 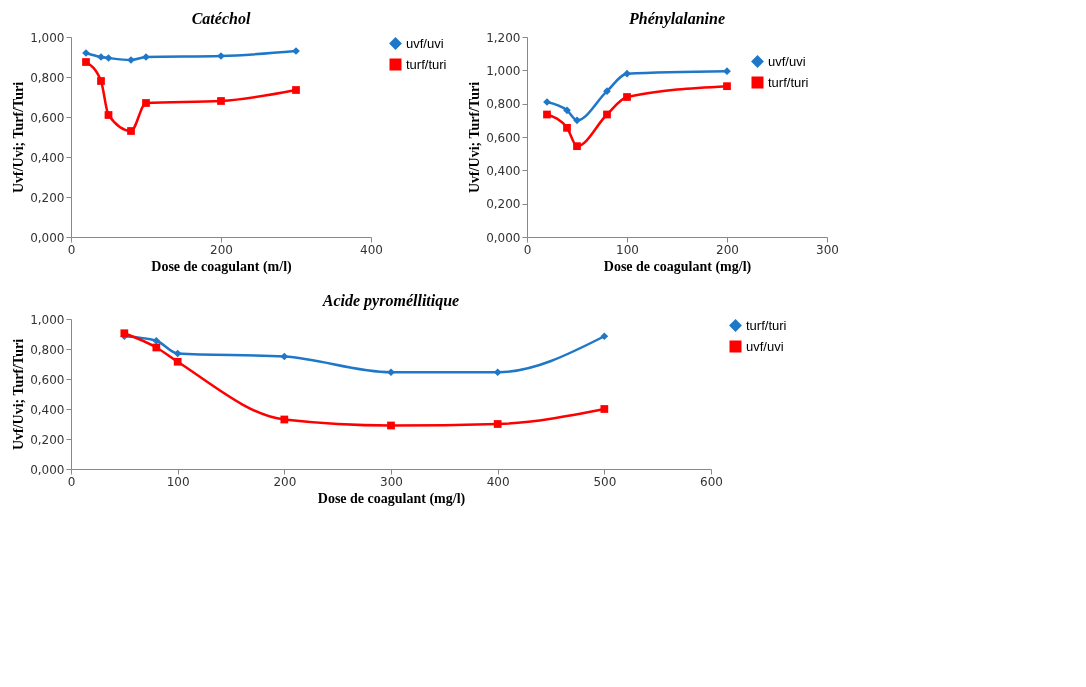 I want to click on chart-title: Catéchol, so click(x=221, y=18).